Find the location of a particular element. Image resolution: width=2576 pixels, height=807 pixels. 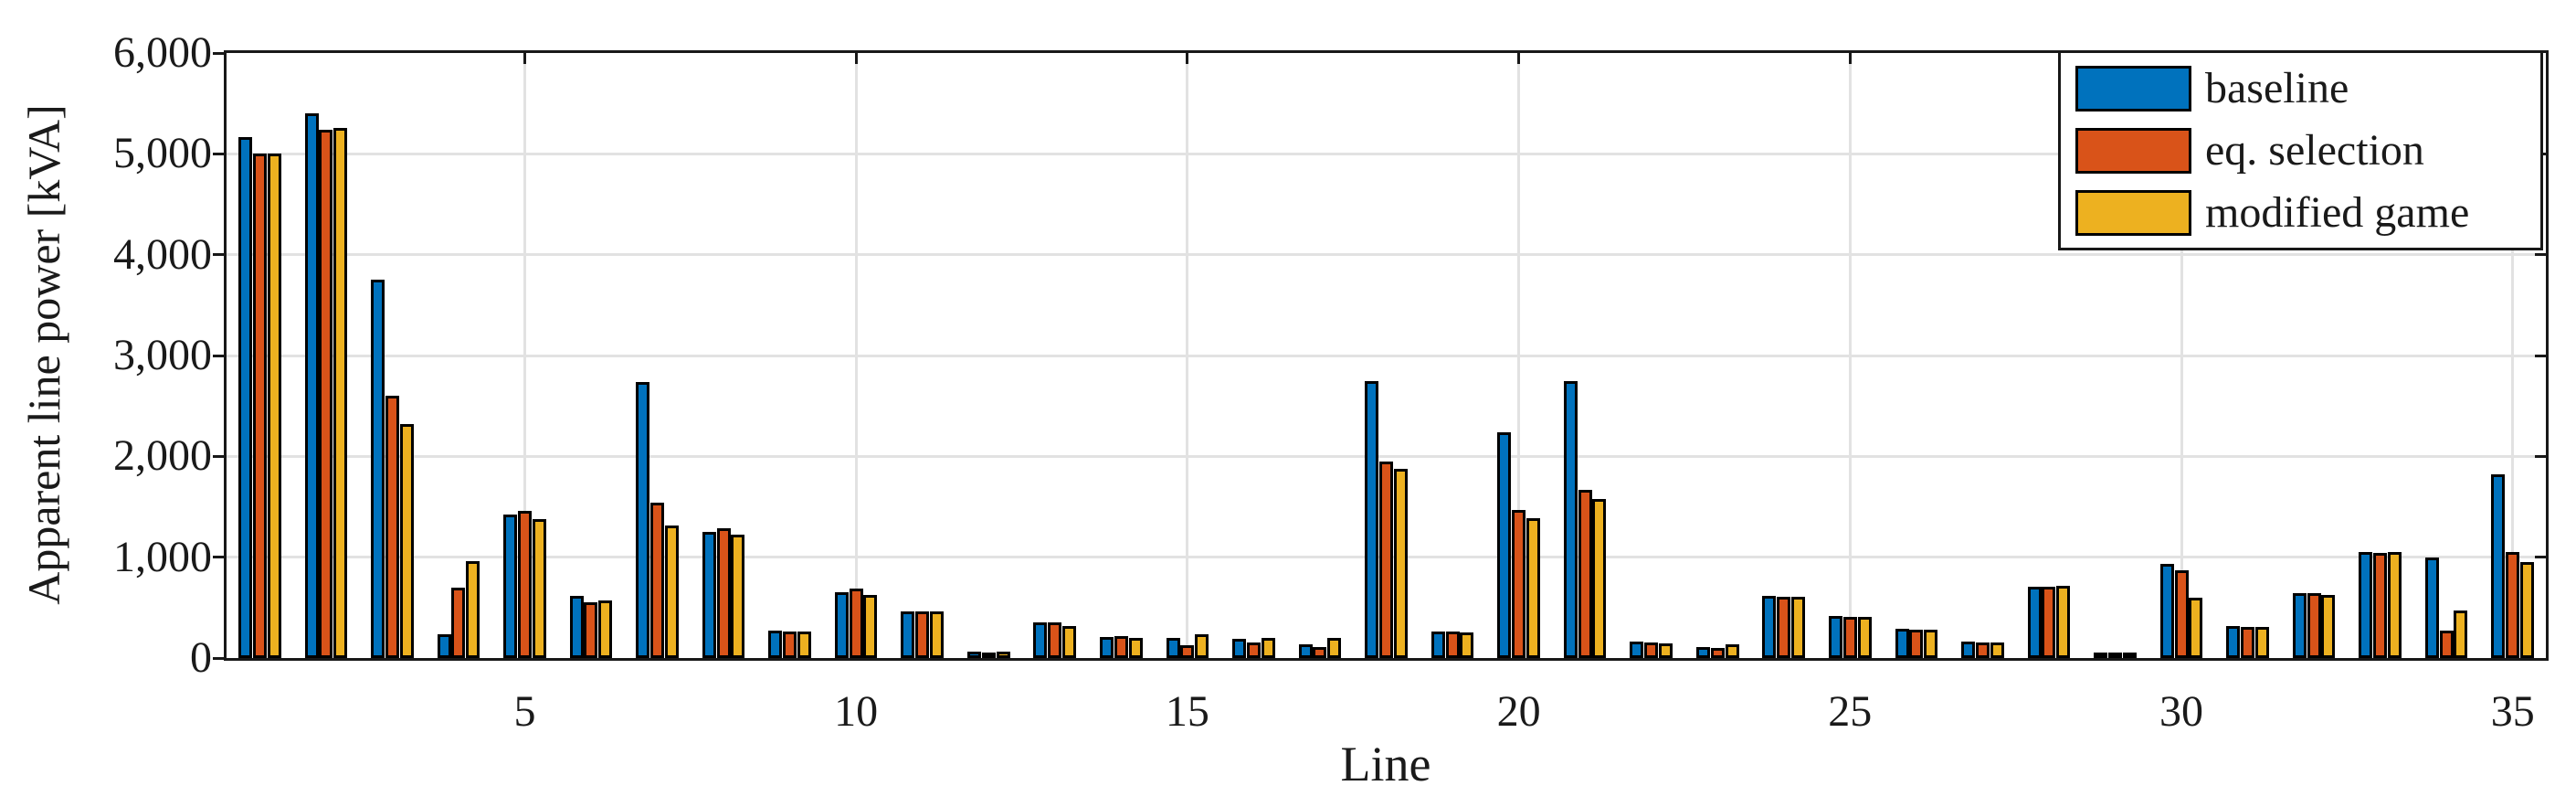

y-tick-label: 6,000 is located at coordinates (162, 52).